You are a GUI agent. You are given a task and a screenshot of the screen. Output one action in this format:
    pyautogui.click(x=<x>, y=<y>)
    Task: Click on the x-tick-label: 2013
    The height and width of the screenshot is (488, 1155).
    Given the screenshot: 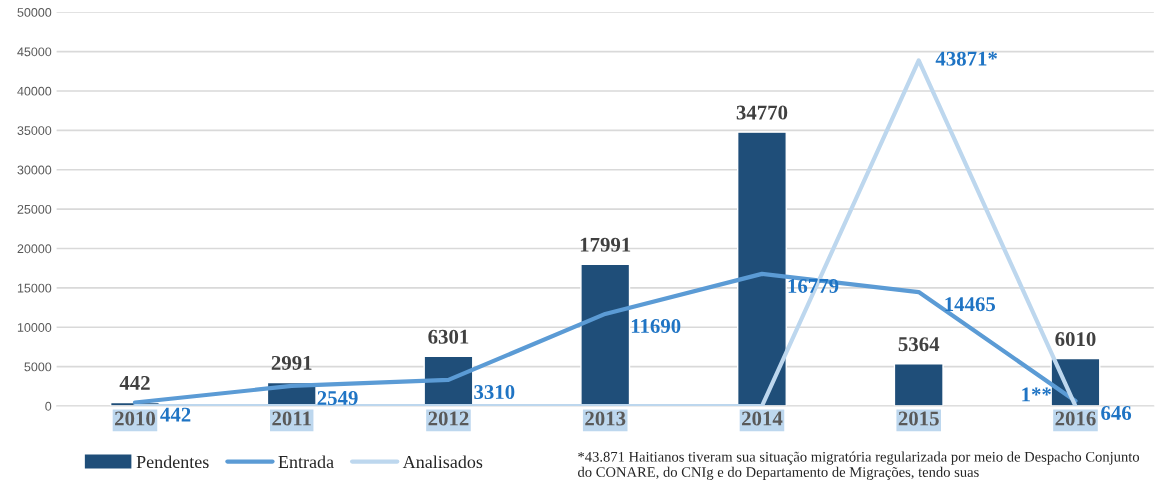 What is the action you would take?
    pyautogui.click(x=605, y=418)
    